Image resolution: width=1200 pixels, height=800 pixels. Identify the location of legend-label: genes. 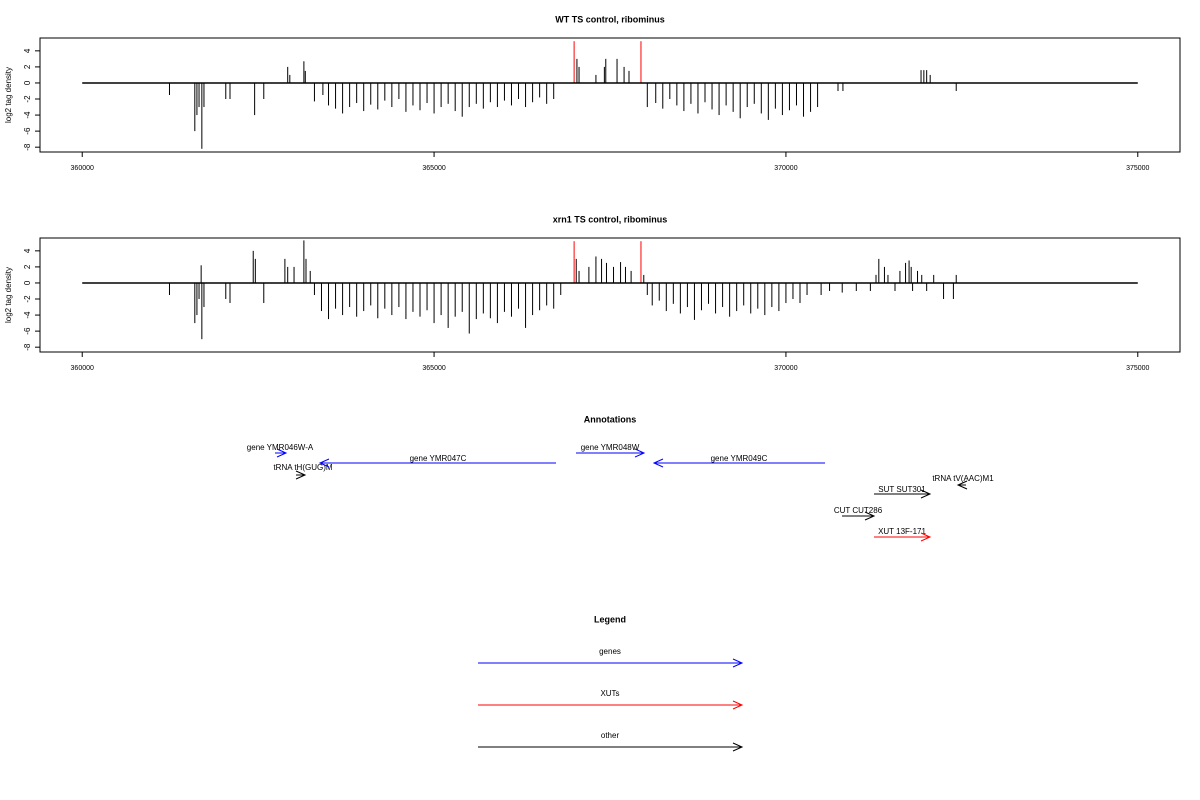
(610, 651).